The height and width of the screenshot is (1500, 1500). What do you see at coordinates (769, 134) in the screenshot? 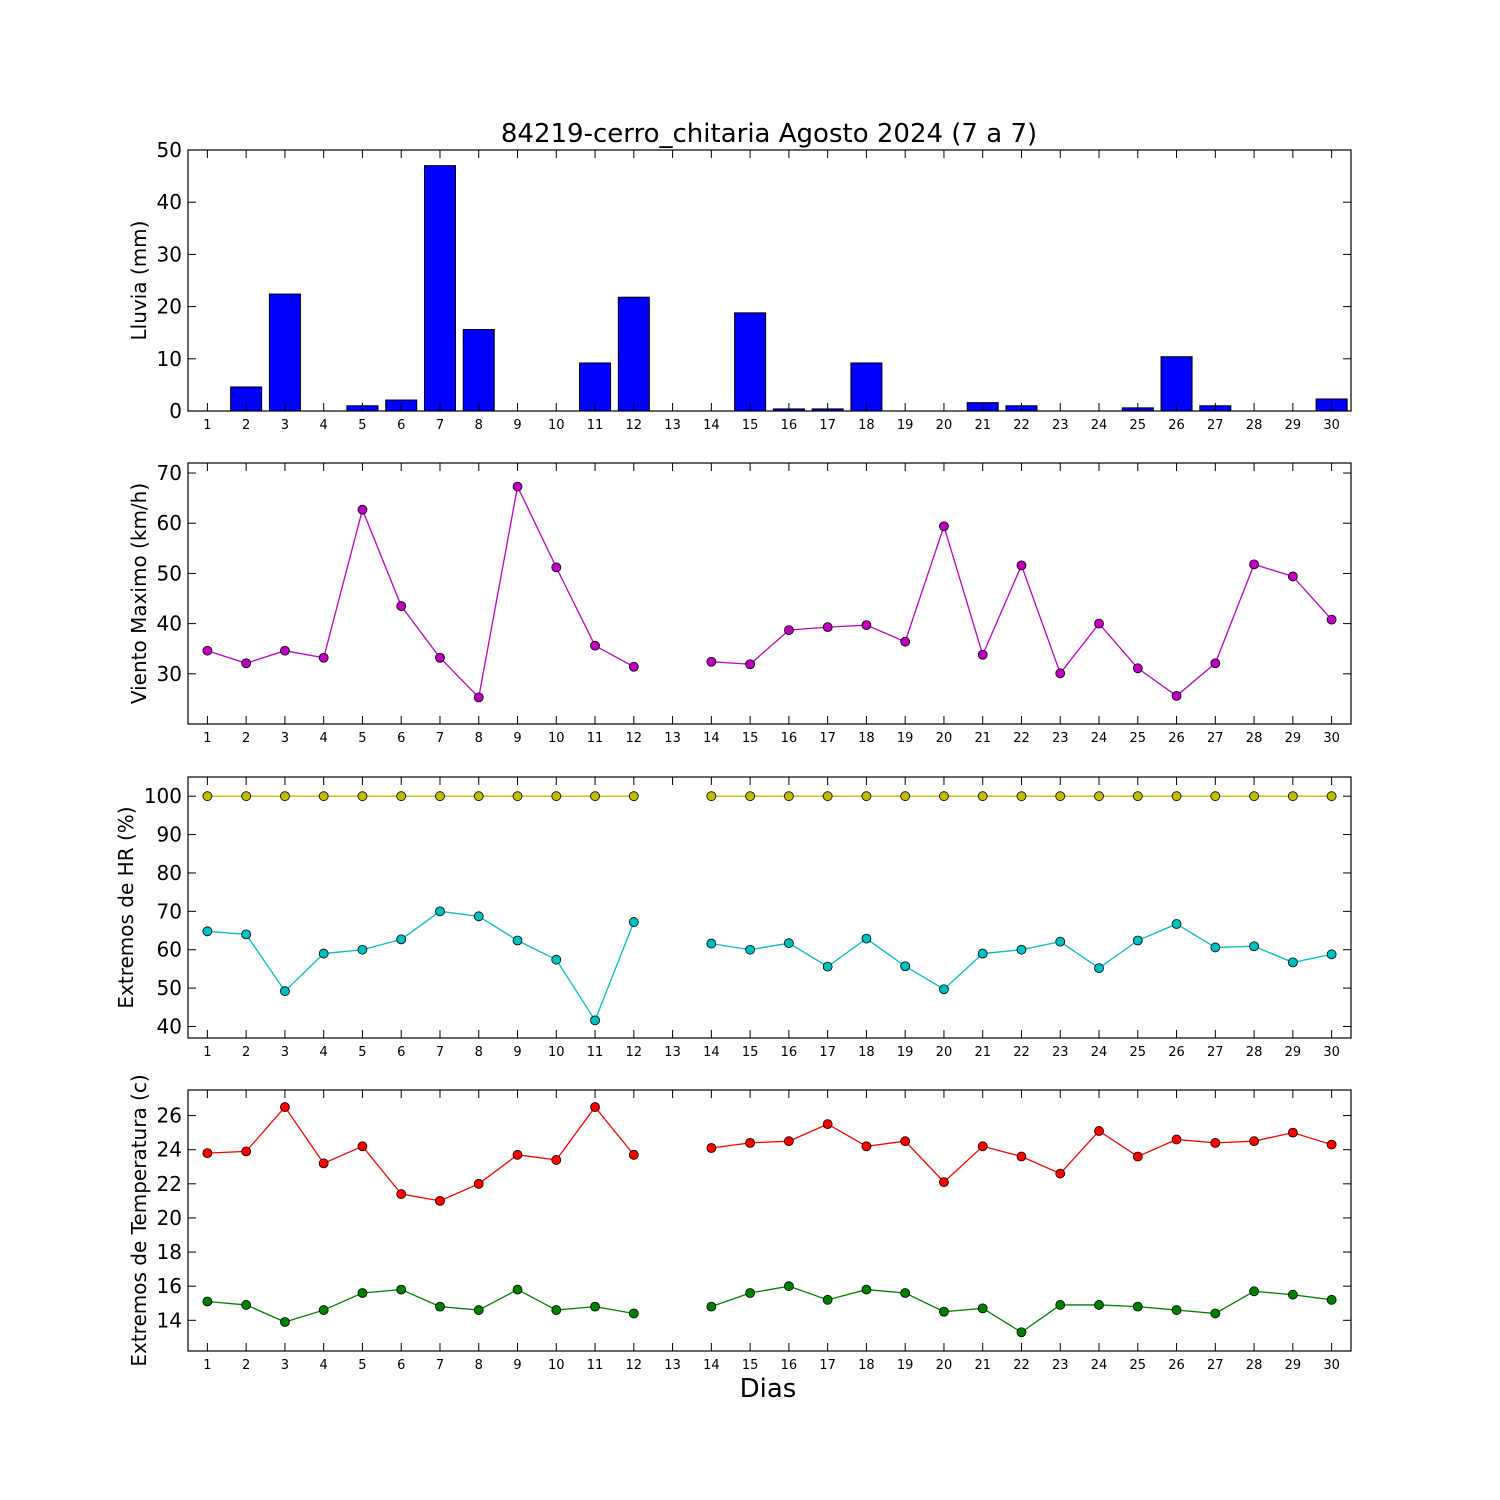
I see `chart-title: 84219-cerro_chitaria Agosto 2024 (7 a 7)` at bounding box center [769, 134].